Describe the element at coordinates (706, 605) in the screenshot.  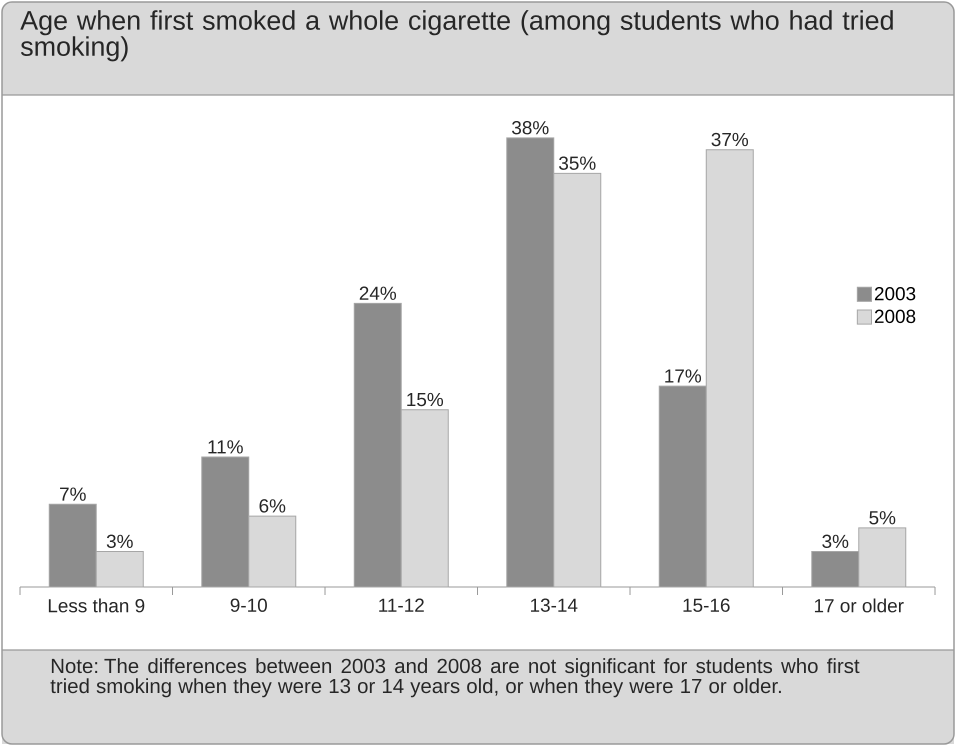
I see `x-tick-label: 15-16` at that location.